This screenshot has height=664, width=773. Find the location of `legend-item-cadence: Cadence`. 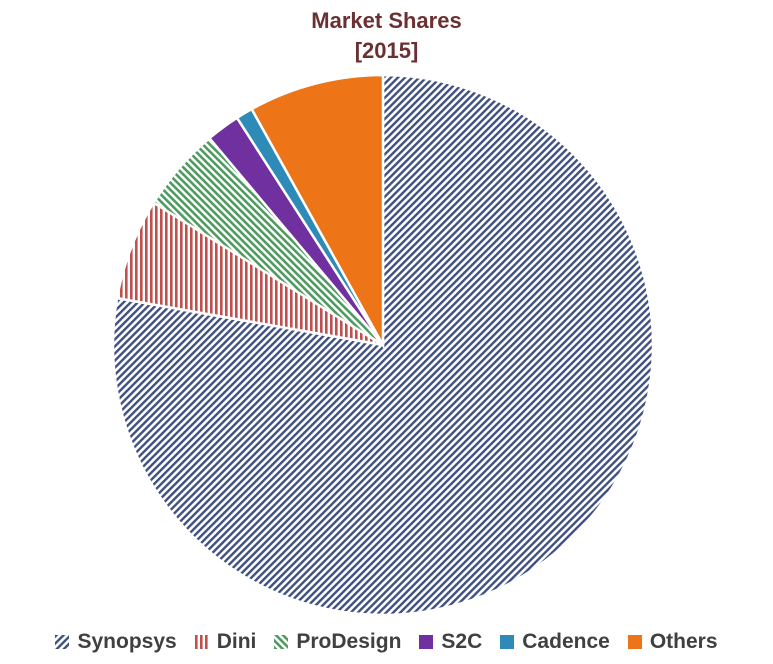

legend-item-cadence: Cadence is located at coordinates (555, 642).